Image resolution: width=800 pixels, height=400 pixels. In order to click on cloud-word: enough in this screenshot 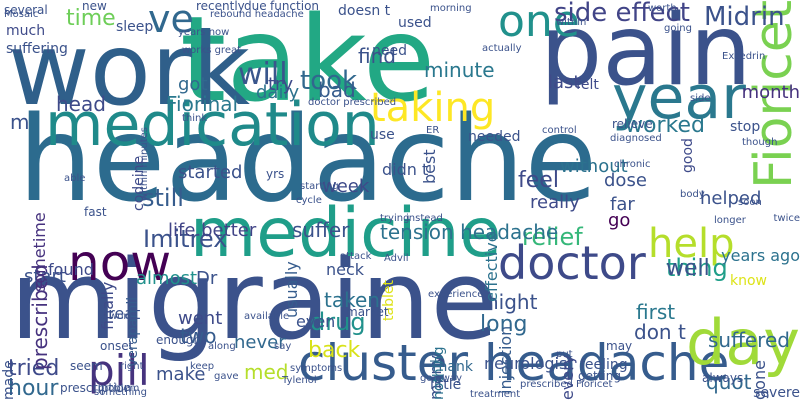, I will do `click(179, 340)`.